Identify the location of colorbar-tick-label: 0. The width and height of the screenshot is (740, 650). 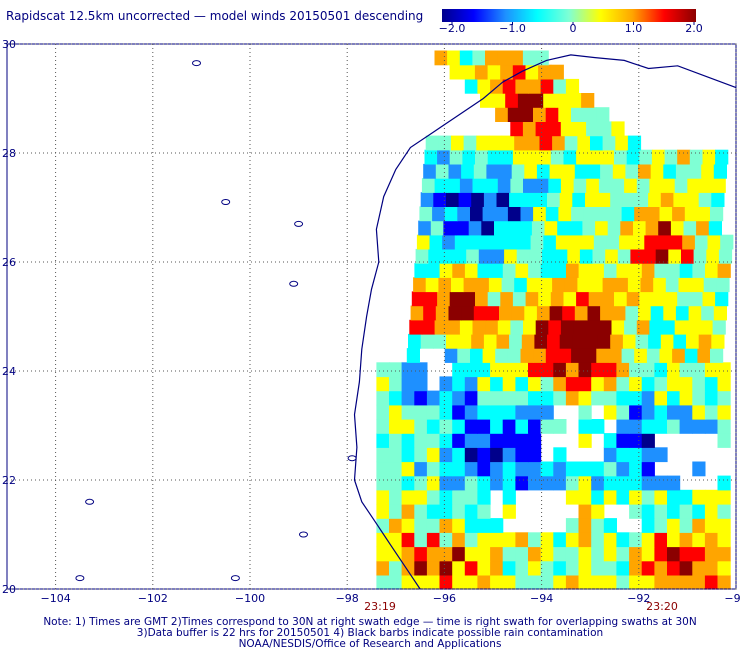
(573, 28).